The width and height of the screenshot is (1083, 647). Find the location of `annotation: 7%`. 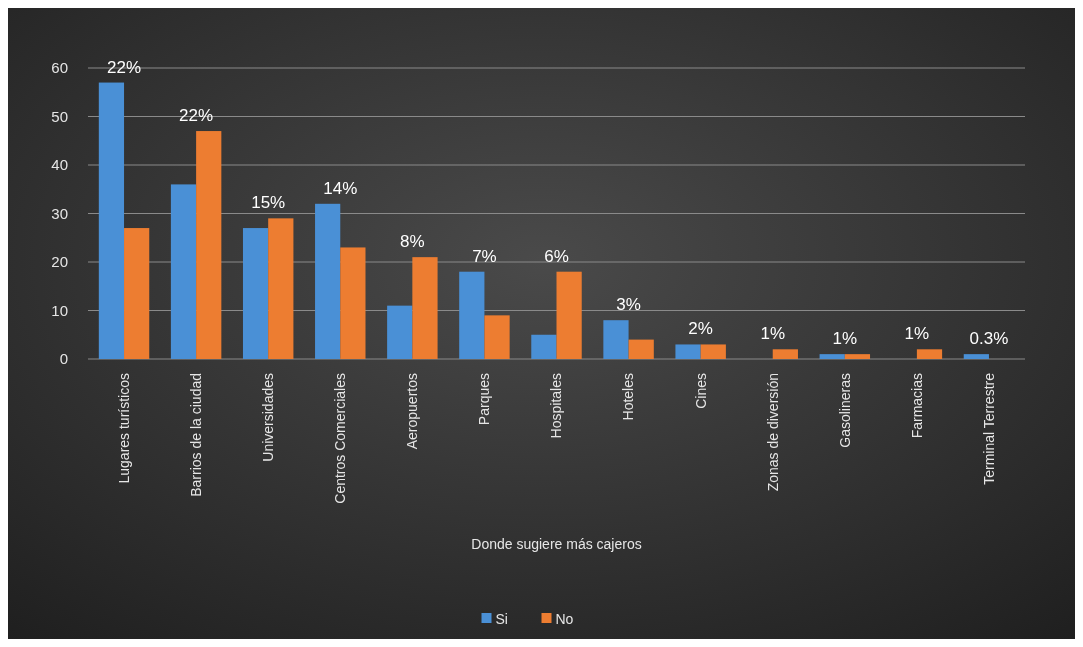

annotation: 7% is located at coordinates (484, 256).